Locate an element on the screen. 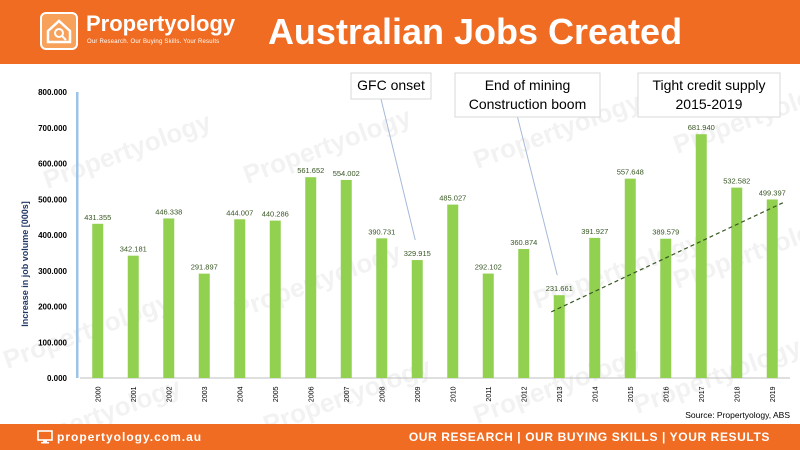 The image size is (800, 450). y-tick-label: 200.000 is located at coordinates (52, 307).